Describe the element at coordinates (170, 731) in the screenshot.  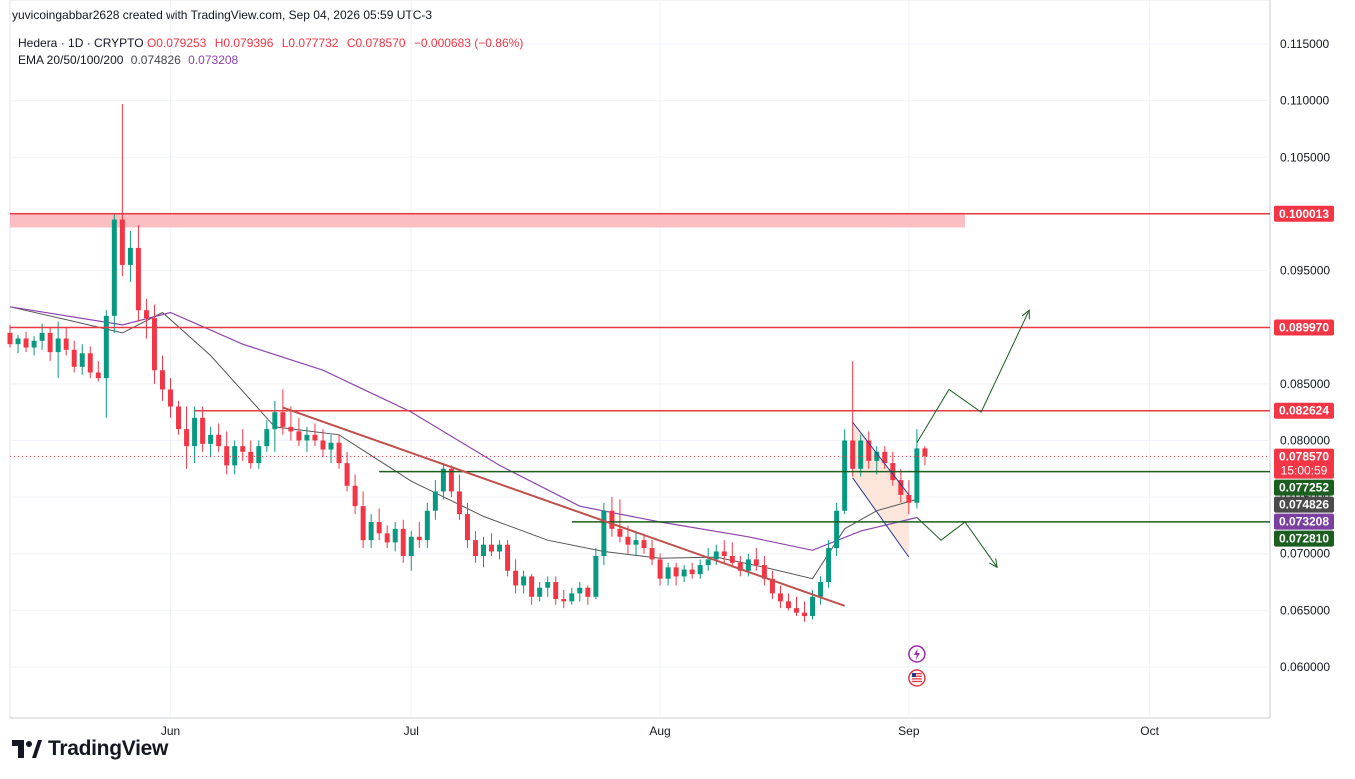
I see `x-tick-label: Jun` at that location.